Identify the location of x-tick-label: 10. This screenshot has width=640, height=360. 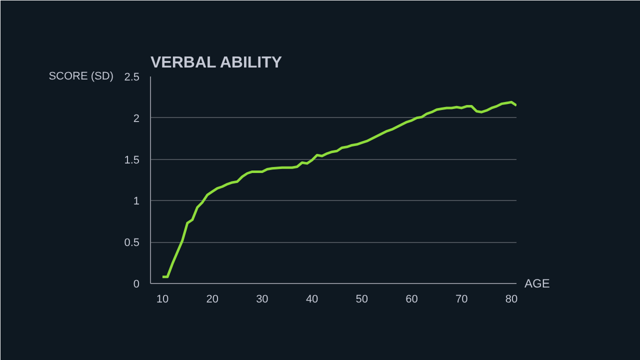
(162, 300).